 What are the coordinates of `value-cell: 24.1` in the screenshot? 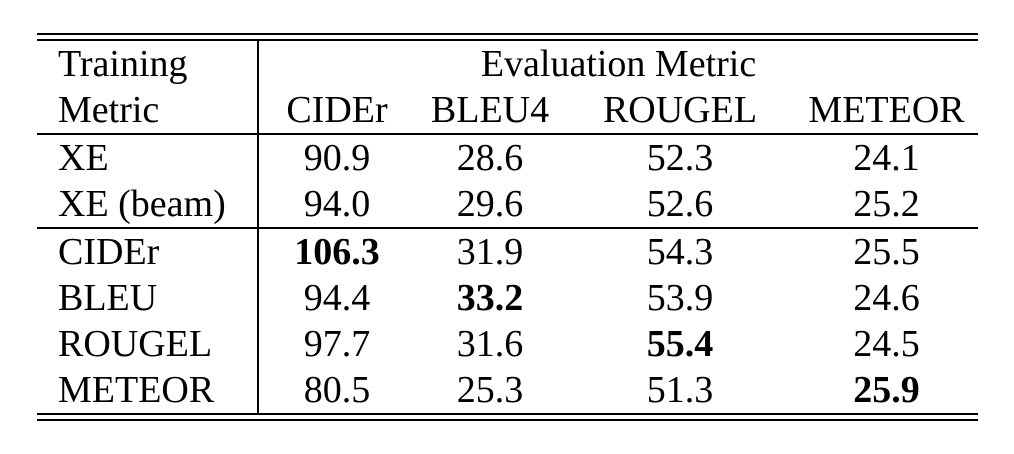 It's located at (886, 158).